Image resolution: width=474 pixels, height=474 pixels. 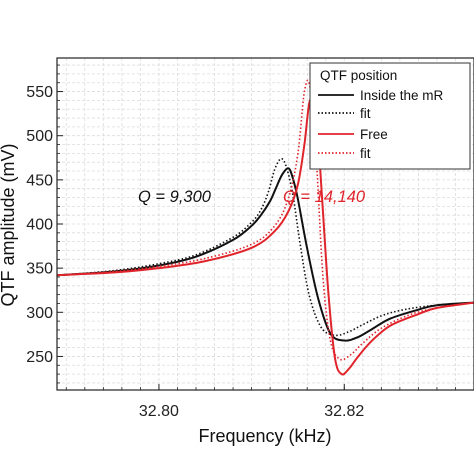 What do you see at coordinates (402, 95) in the screenshot?
I see `legend-entry-inside: Inside the mR` at bounding box center [402, 95].